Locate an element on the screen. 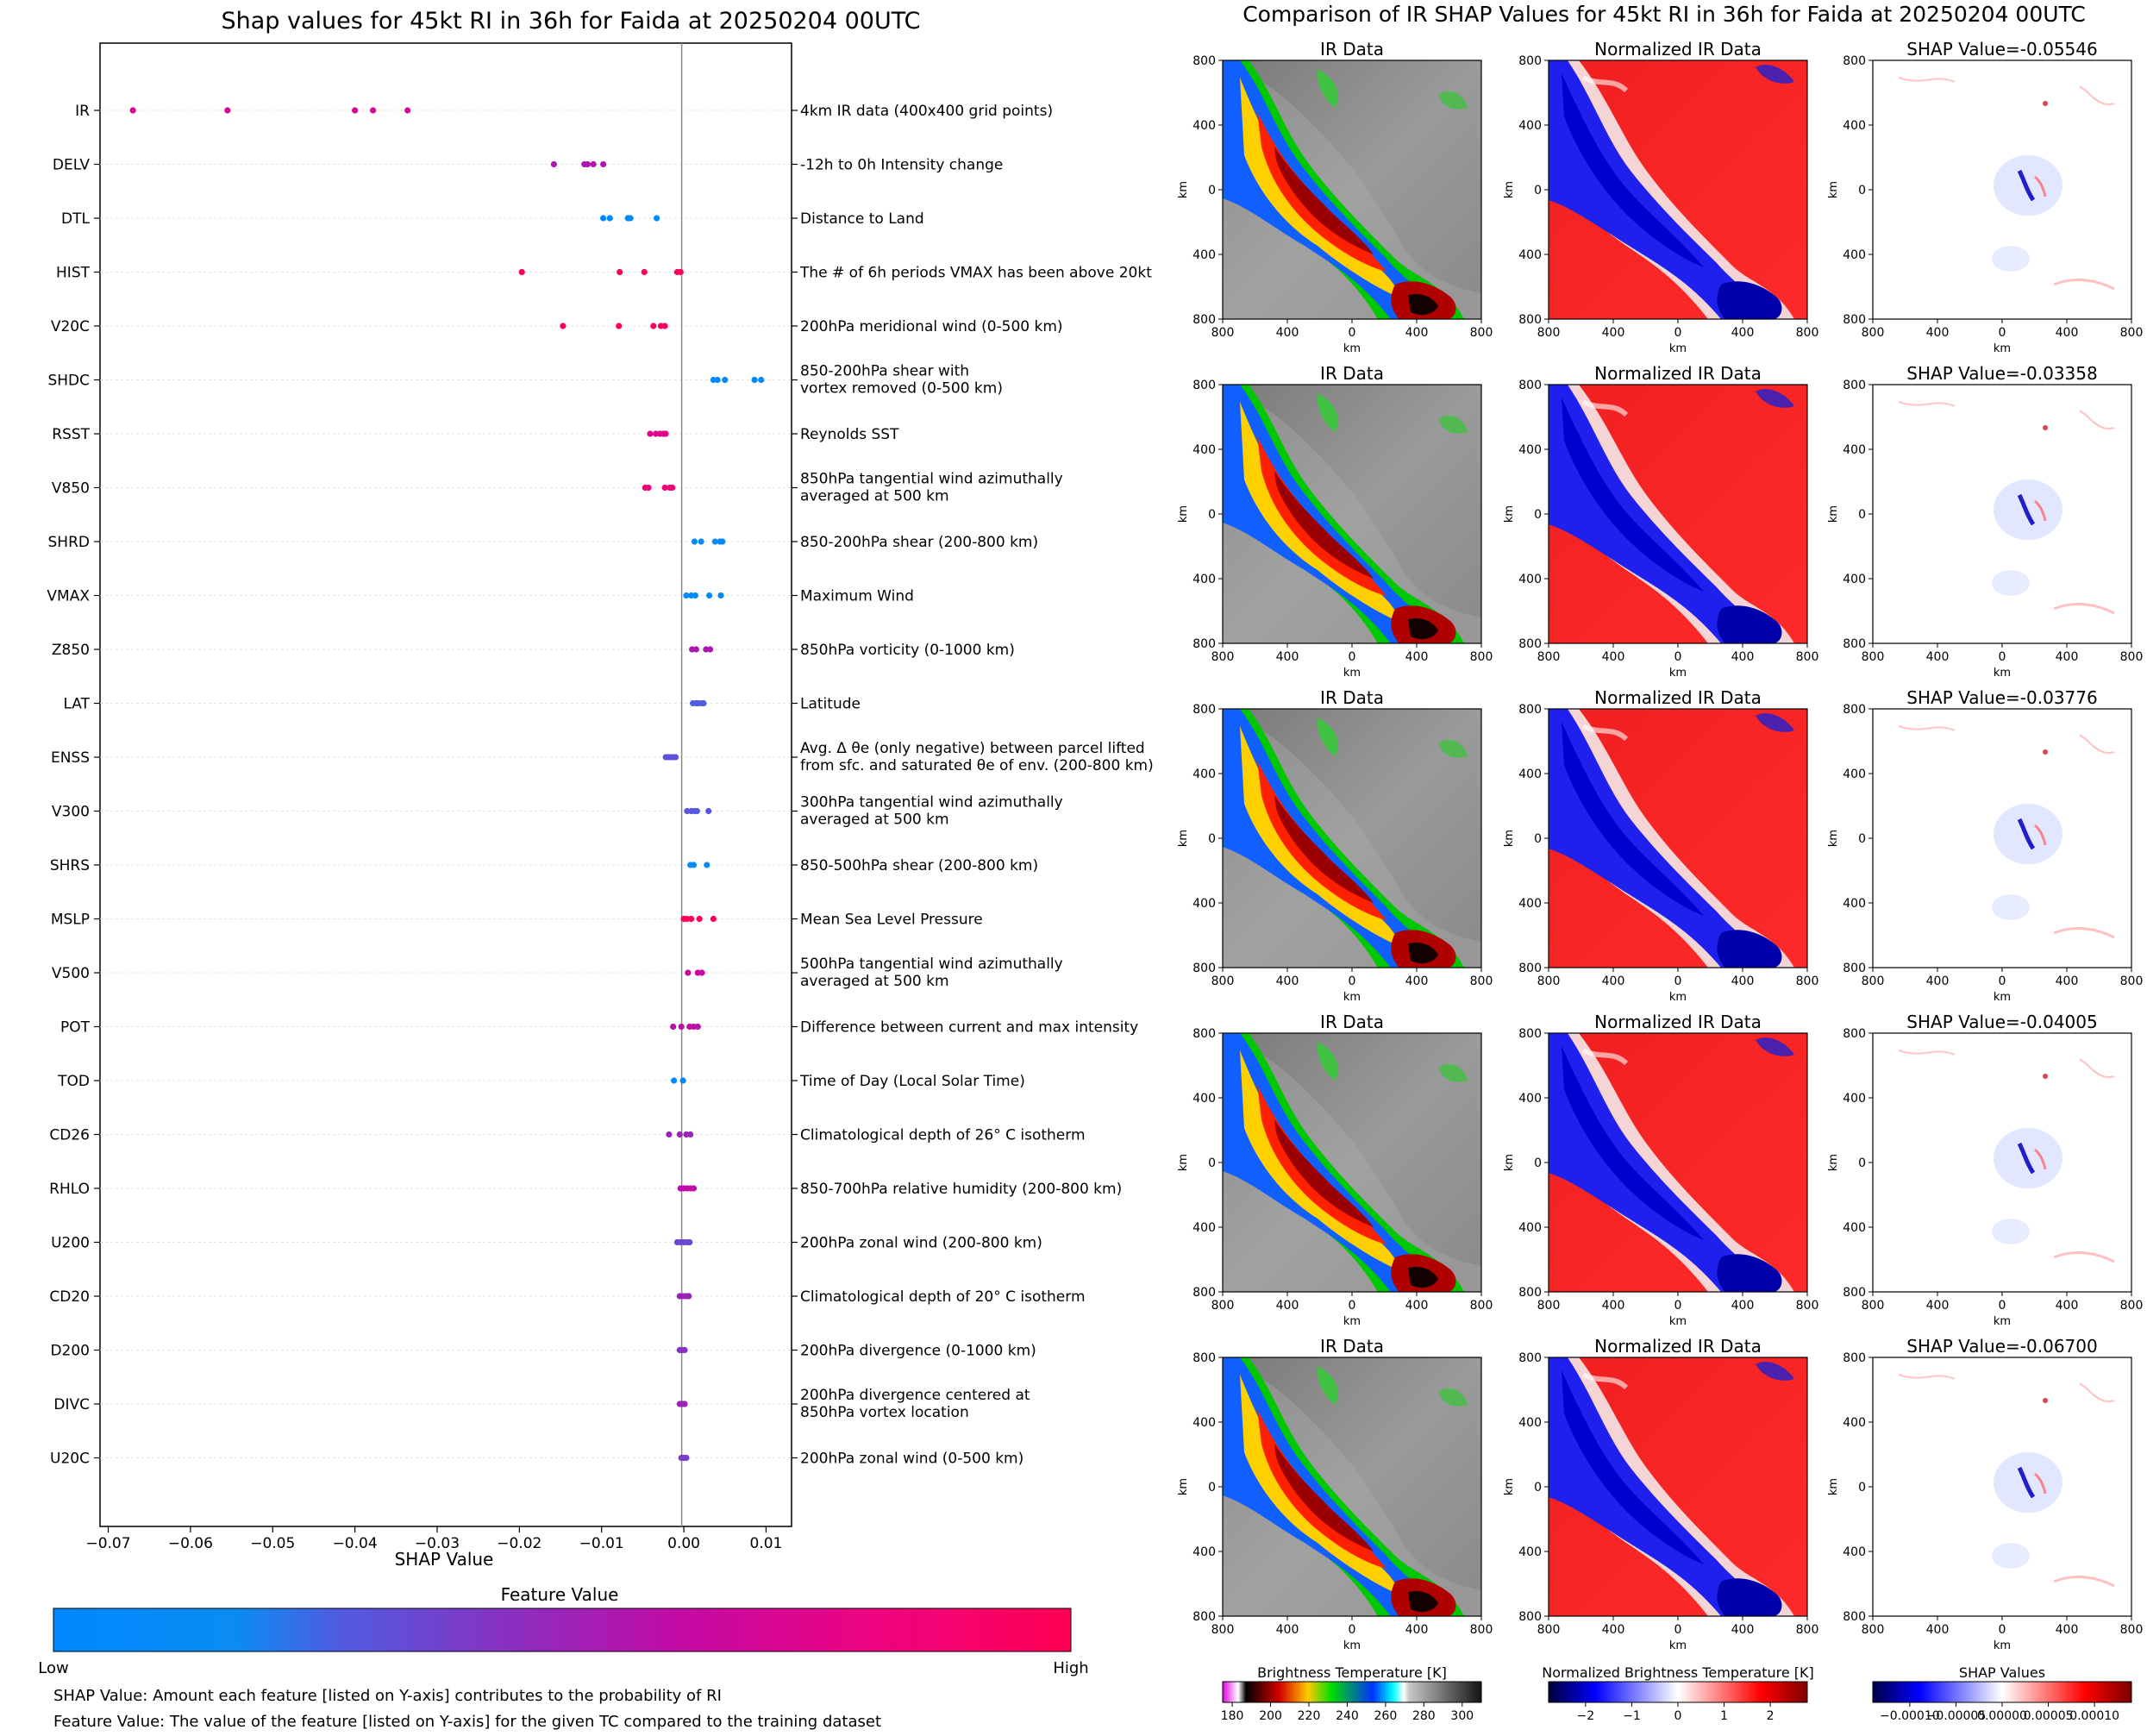 This screenshot has height=1736, width=2147. x-axis-label: SHAP Value is located at coordinates (444, 1559).